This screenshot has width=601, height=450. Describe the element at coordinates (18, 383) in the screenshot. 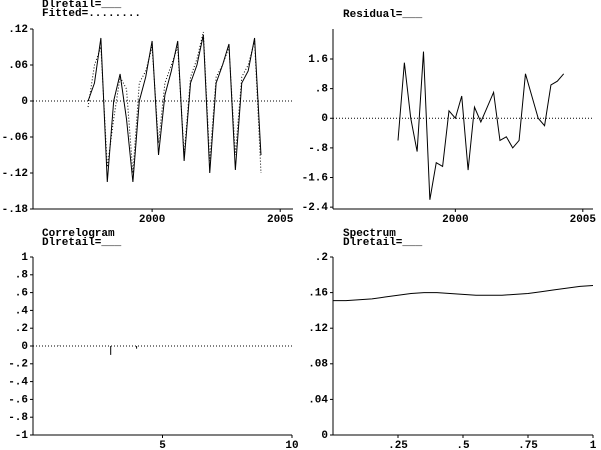

I see `y-tick-label: -.4` at that location.